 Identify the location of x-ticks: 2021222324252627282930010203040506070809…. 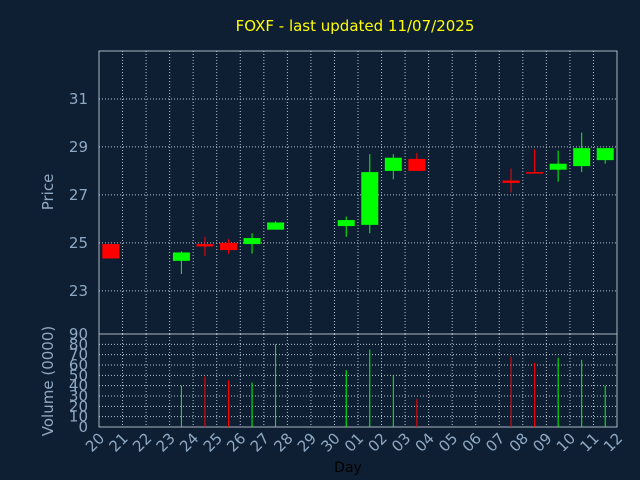
(354, 442).